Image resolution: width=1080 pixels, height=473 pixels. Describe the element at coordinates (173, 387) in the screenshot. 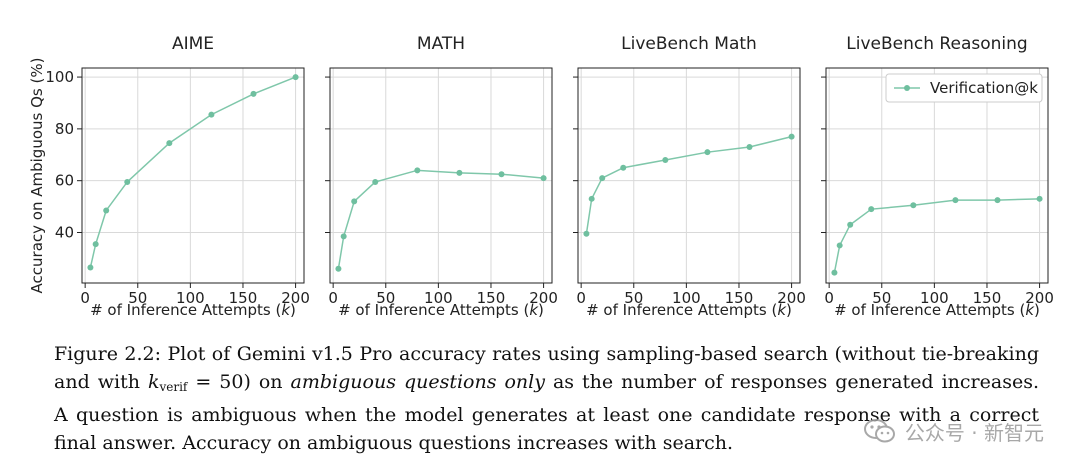

I see `k-subscript: verif` at that location.